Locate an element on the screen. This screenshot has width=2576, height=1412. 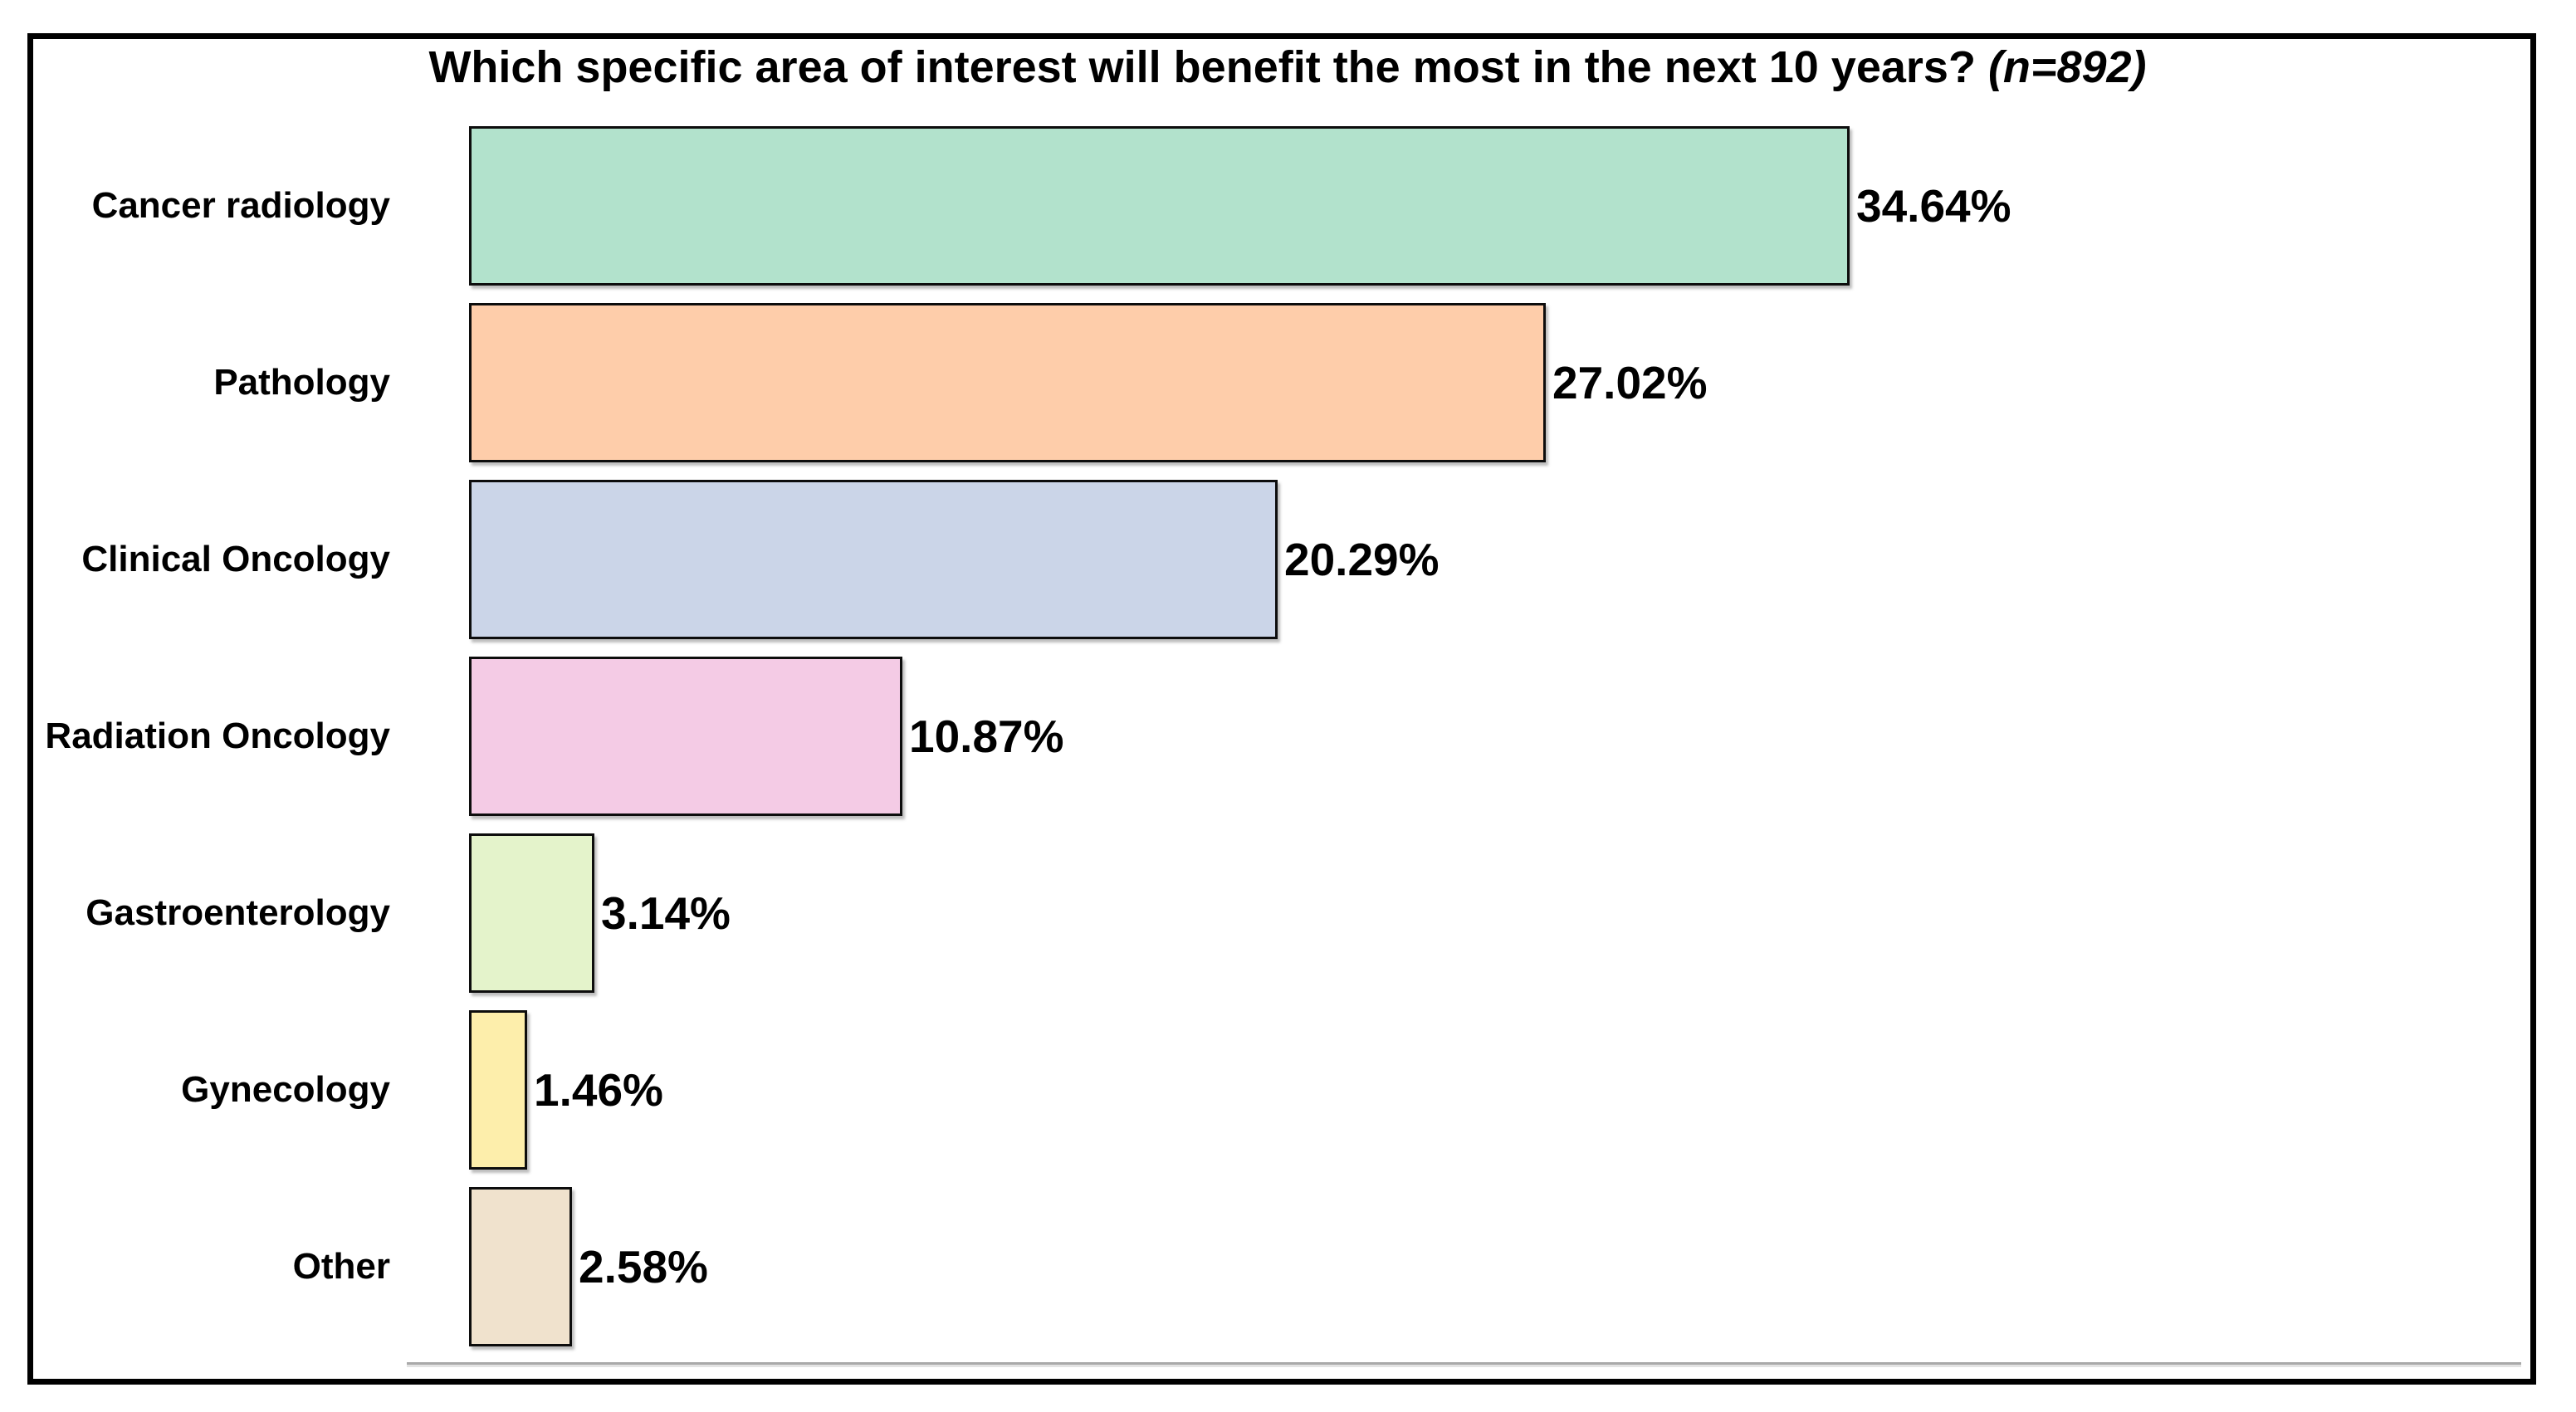
x-axis-line is located at coordinates (1464, 1365).